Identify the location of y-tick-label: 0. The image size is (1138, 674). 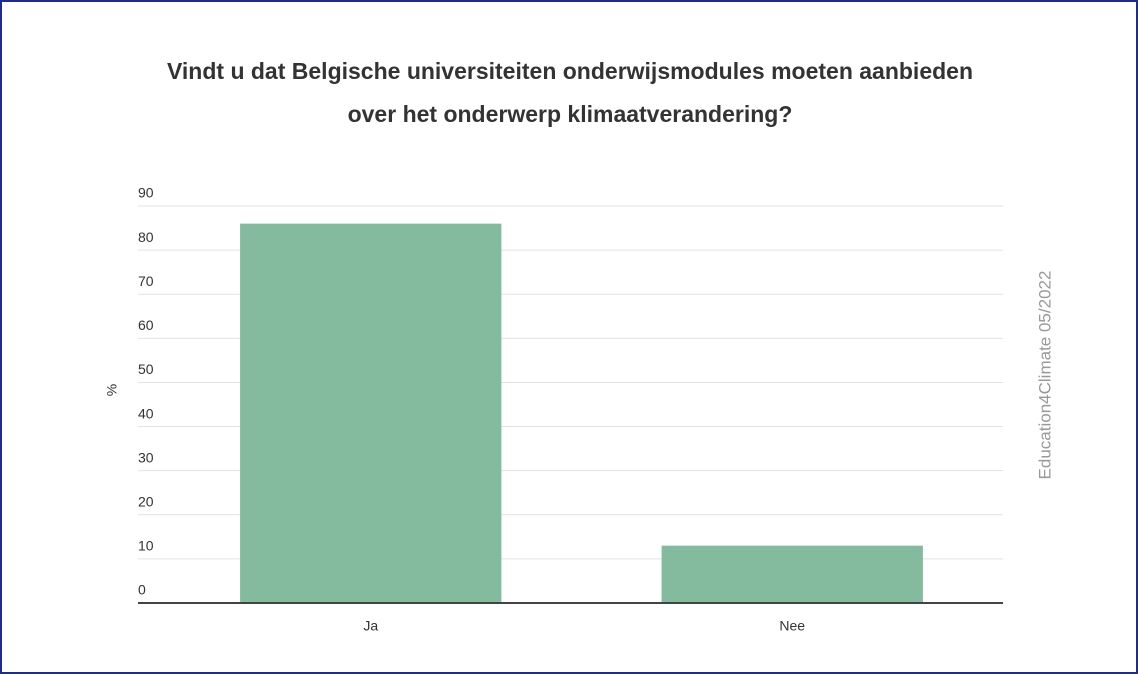
(142, 590).